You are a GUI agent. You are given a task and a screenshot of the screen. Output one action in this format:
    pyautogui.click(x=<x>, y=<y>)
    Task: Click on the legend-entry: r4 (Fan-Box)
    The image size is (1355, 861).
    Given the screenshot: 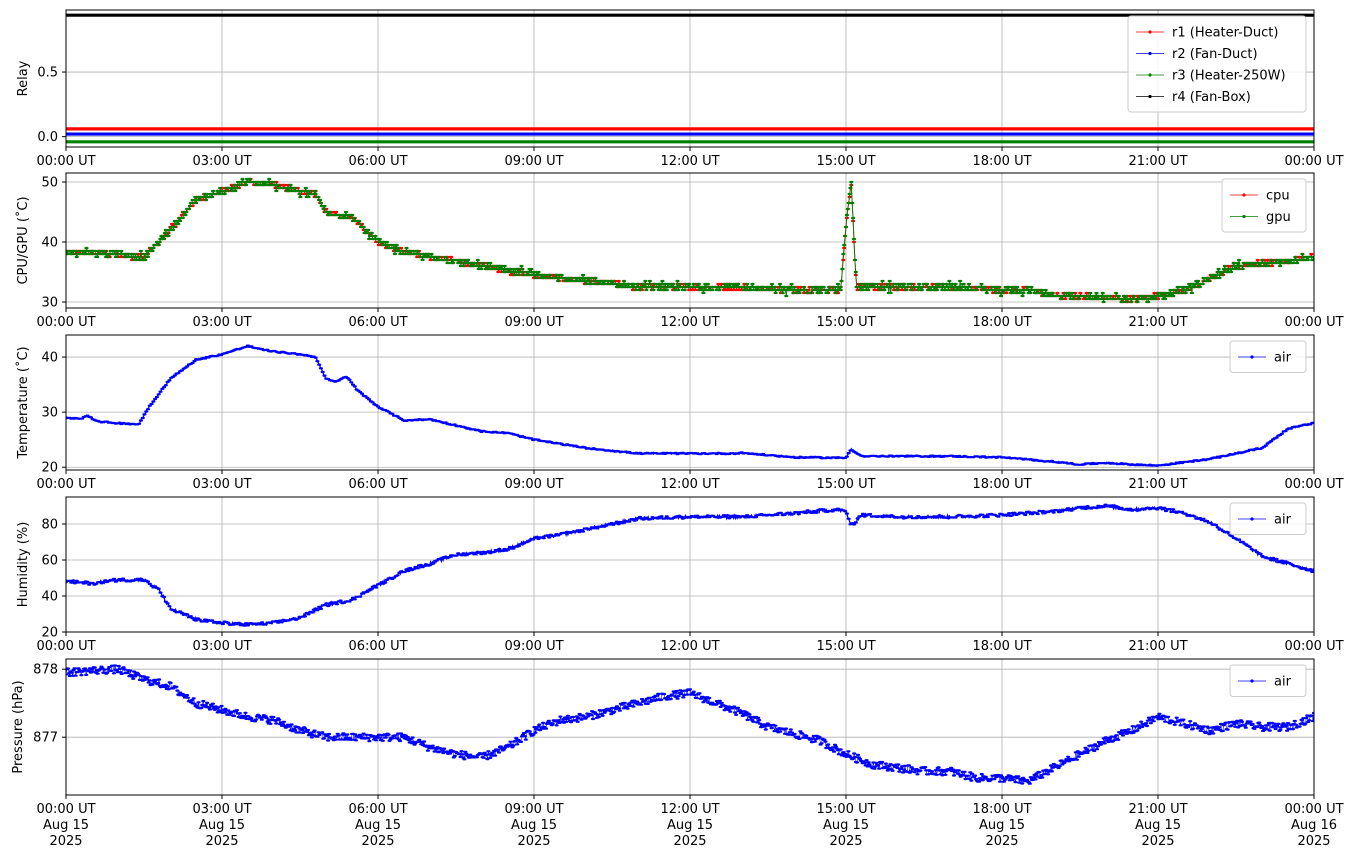 What is the action you would take?
    pyautogui.click(x=1193, y=97)
    